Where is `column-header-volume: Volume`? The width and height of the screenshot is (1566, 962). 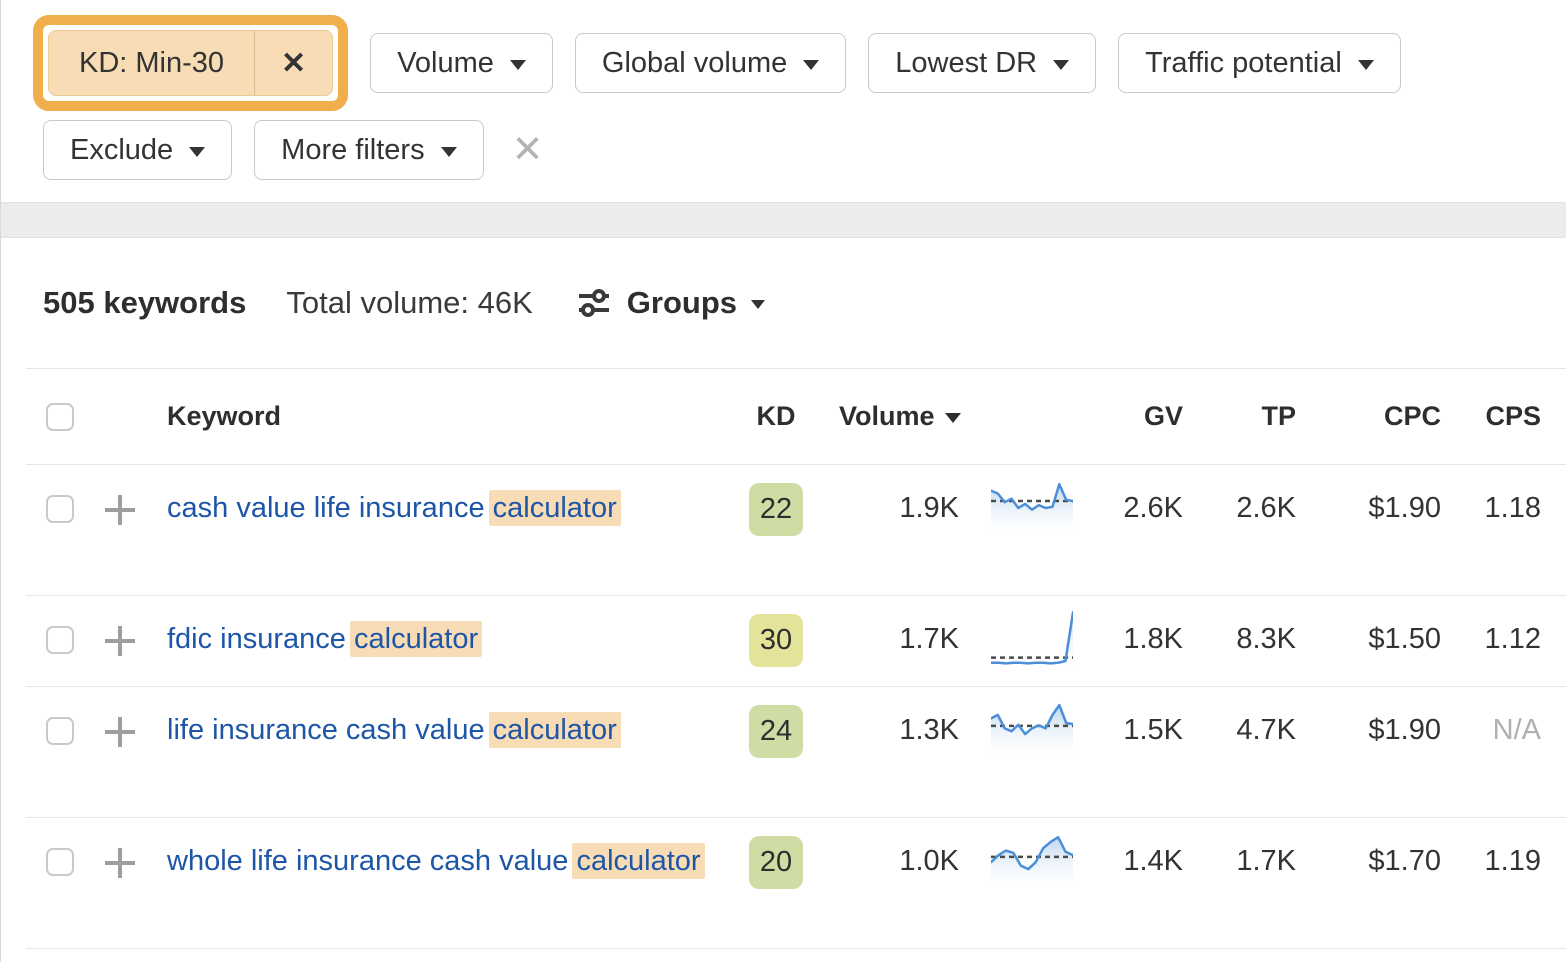 column-header-volume: Volume is located at coordinates (900, 416).